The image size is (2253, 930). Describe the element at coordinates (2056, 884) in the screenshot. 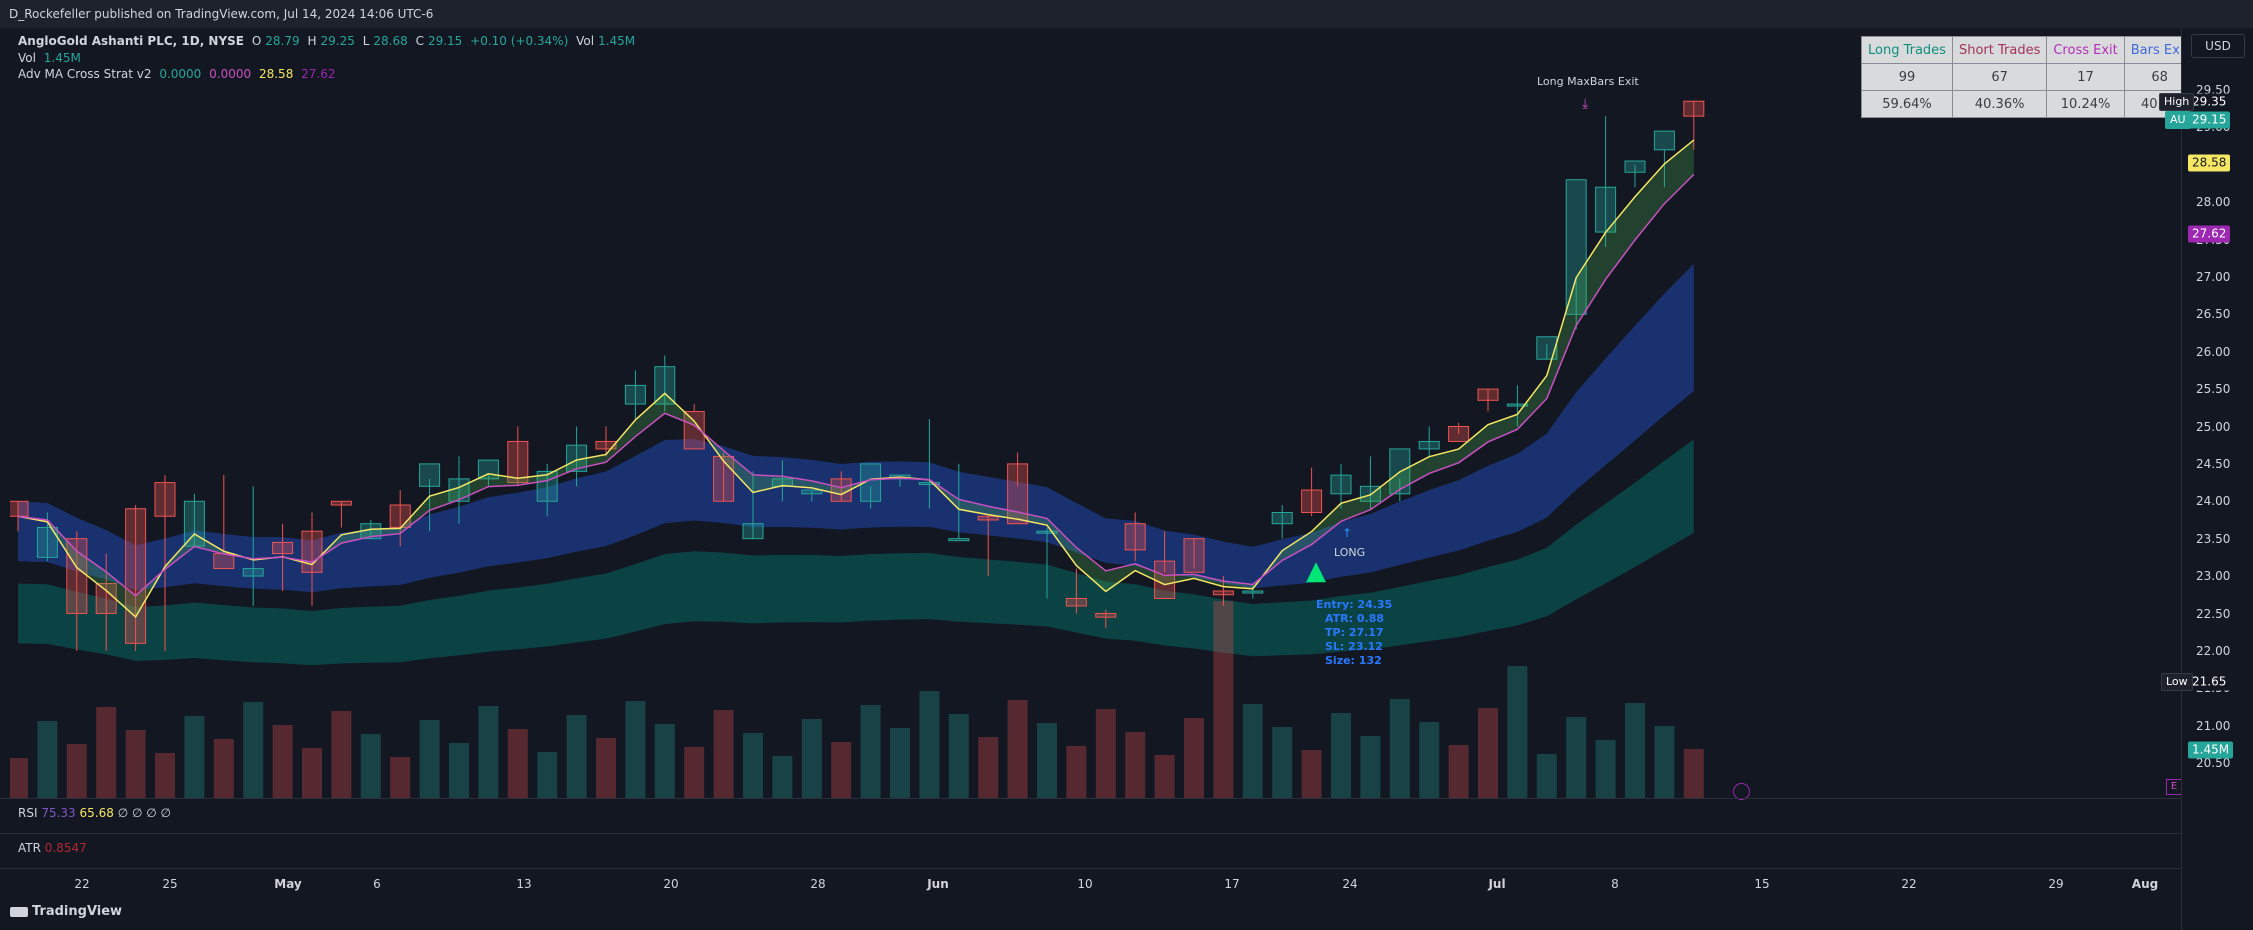

I see `time-tick: 29` at that location.